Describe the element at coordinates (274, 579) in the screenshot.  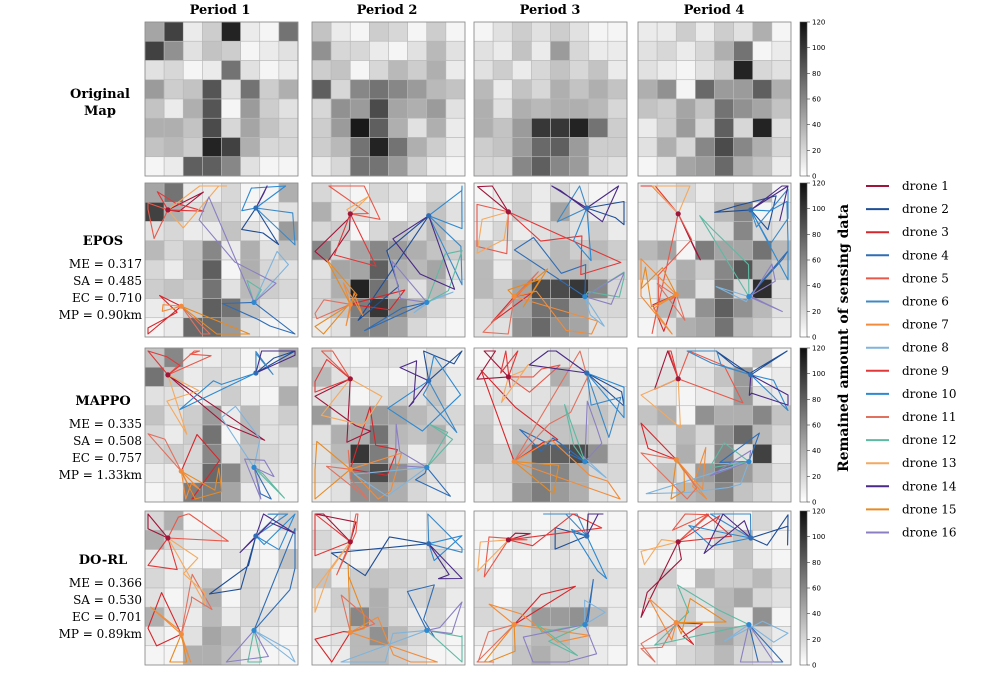
I see `drone-4-route` at that location.